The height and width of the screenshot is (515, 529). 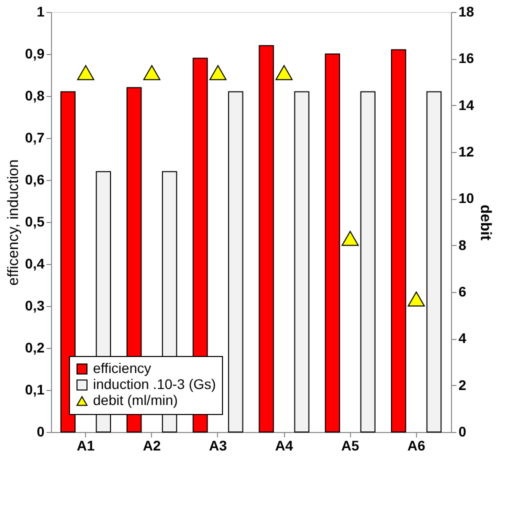 What do you see at coordinates (35, 306) in the screenshot?
I see `y-tick-label: 0,3` at bounding box center [35, 306].